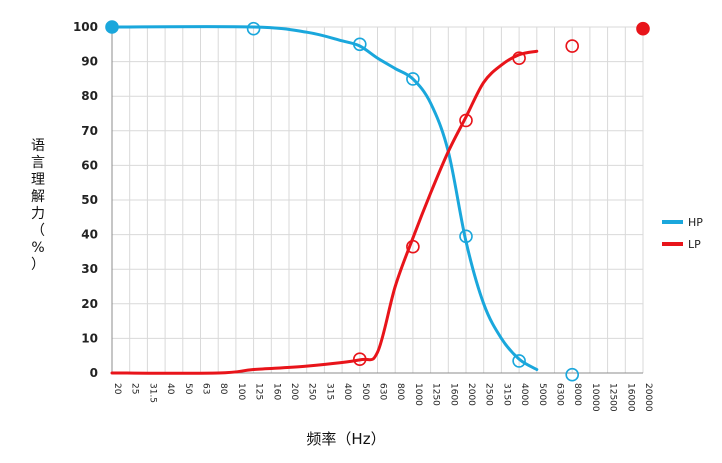  Describe the element at coordinates (347, 391) in the screenshot. I see `x-tick-label: 400` at that location.